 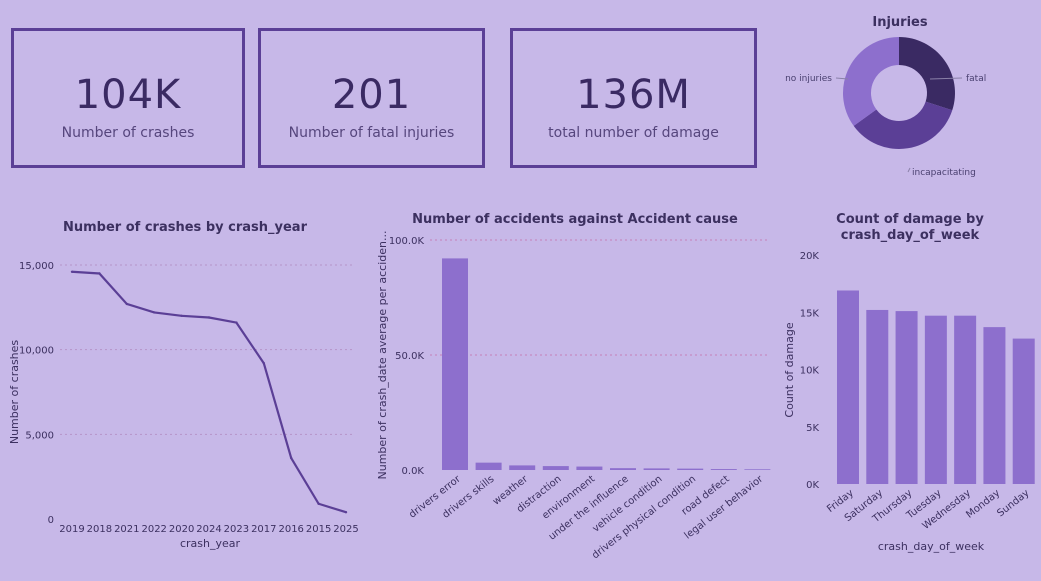 What do you see at coordinates (409, 356) in the screenshot?
I see `y-tick-label: 50.0K` at bounding box center [409, 356].